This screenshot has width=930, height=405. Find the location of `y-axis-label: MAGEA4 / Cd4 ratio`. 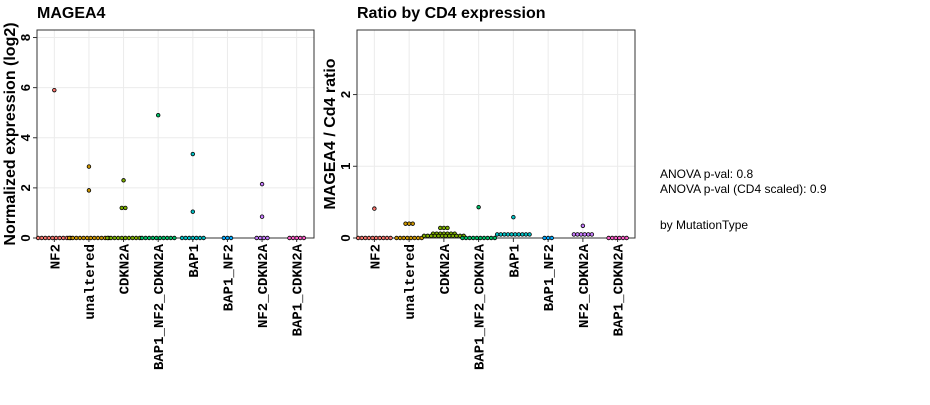

y-axis-label: MAGEA4 / Cd4 ratio is located at coordinates (330, 133).